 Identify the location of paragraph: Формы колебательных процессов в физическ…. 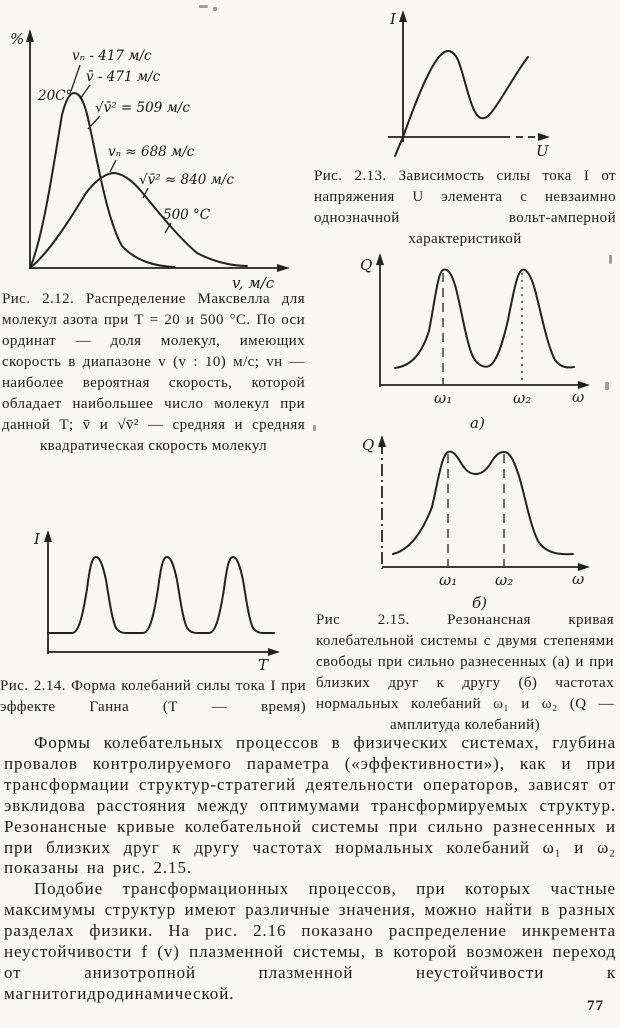
(310, 805).